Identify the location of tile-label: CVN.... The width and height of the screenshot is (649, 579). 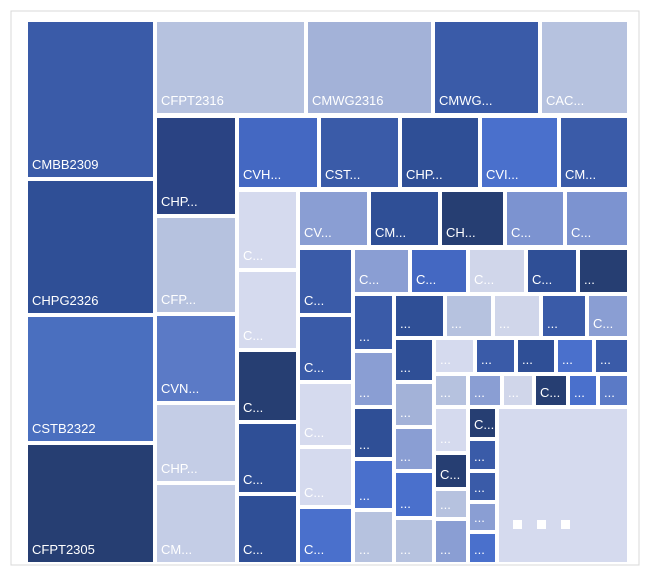
(180, 388).